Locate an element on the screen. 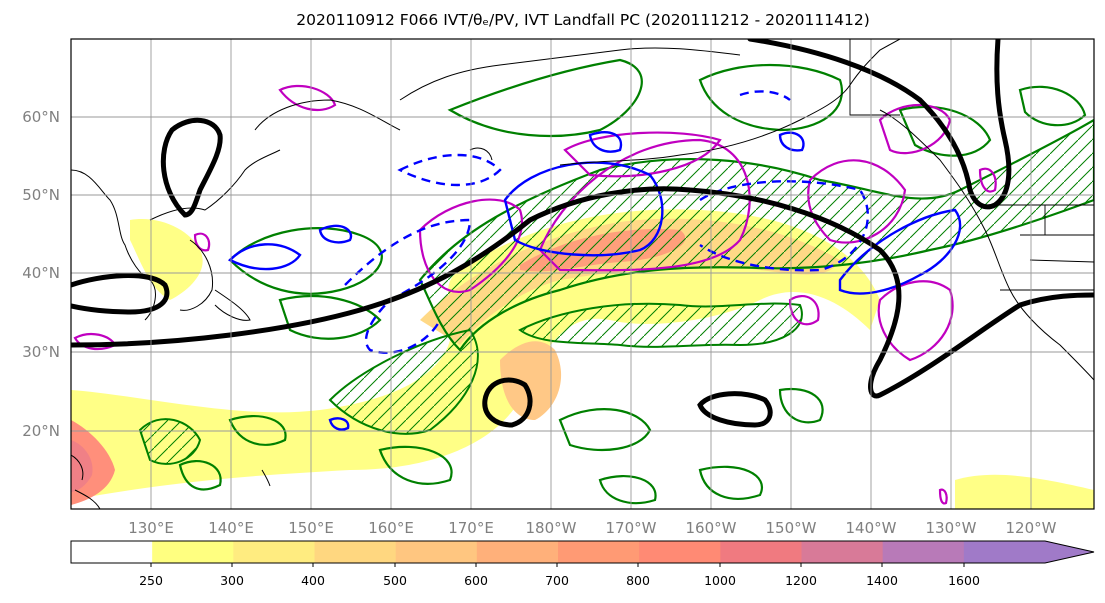 The width and height of the screenshot is (1105, 603). colorbar-segments is located at coordinates (582, 552).